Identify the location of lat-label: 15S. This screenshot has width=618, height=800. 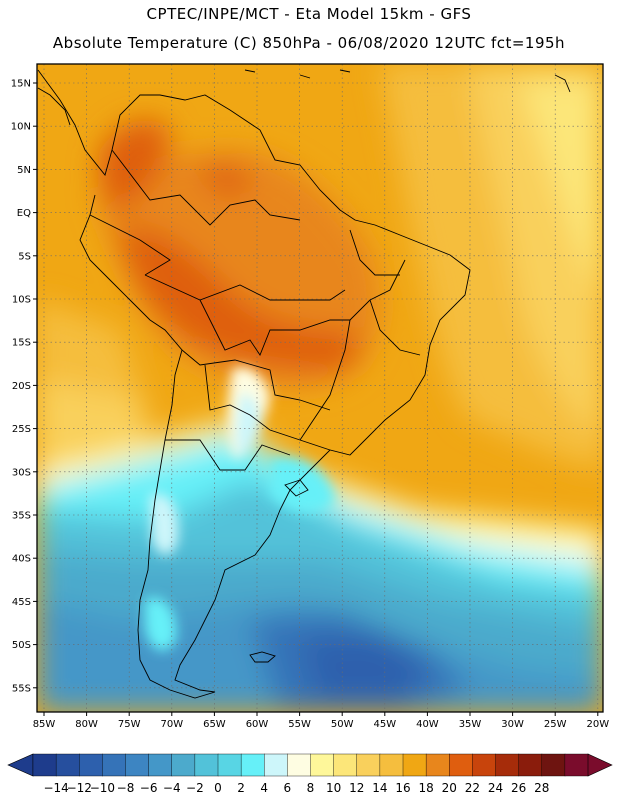
(21, 343).